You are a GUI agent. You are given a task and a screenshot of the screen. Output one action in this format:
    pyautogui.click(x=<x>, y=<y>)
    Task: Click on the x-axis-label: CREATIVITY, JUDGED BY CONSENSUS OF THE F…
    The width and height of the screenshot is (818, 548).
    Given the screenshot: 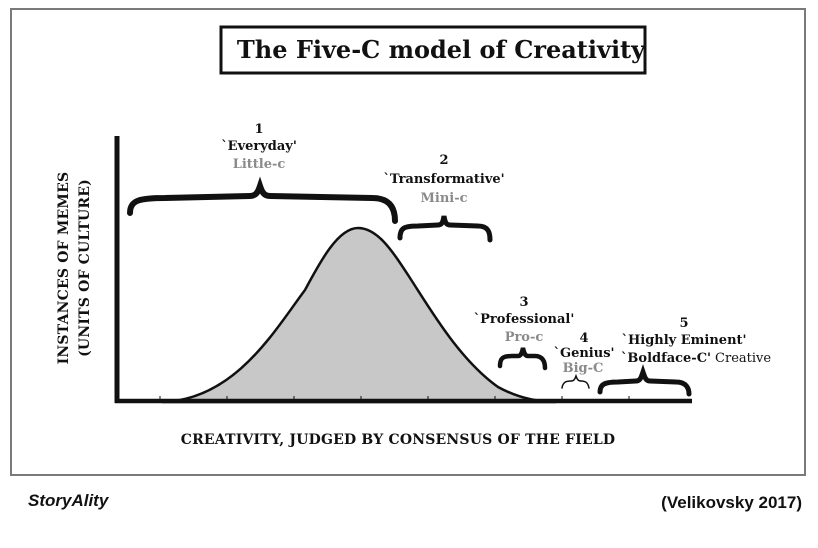 What is the action you would take?
    pyautogui.click(x=398, y=440)
    